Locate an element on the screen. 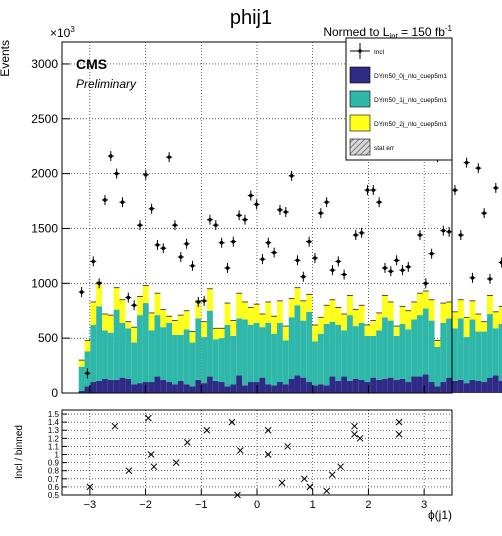  legend-label: stat err is located at coordinates (384, 148).